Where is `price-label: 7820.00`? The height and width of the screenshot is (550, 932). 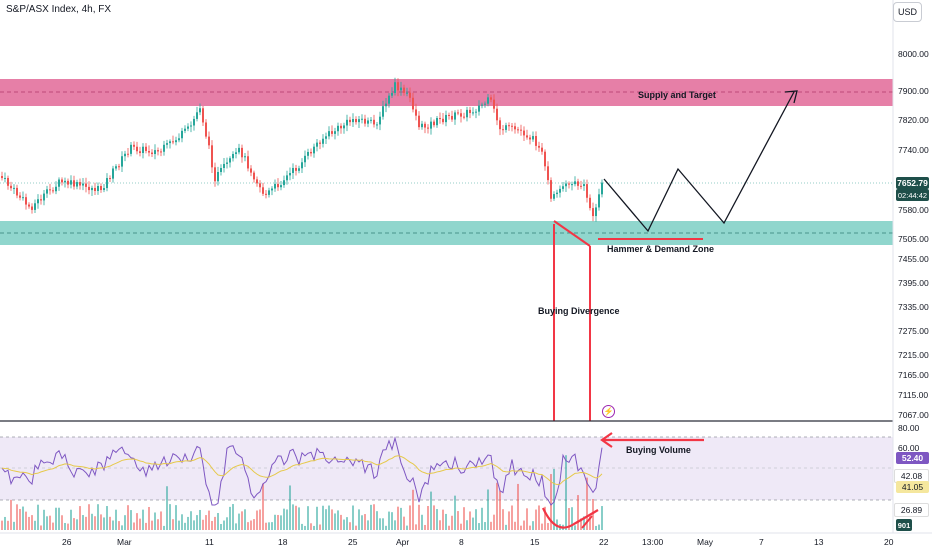 price-label: 7820.00 is located at coordinates (913, 120).